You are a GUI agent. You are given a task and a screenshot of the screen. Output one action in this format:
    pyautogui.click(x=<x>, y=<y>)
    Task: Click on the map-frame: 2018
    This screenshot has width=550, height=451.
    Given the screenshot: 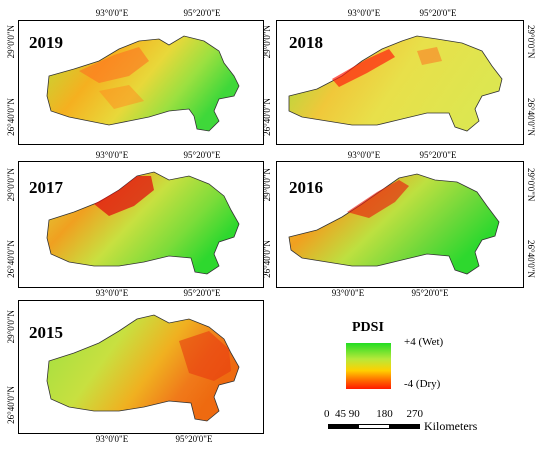 What is the action you would take?
    pyautogui.click(x=400, y=82)
    